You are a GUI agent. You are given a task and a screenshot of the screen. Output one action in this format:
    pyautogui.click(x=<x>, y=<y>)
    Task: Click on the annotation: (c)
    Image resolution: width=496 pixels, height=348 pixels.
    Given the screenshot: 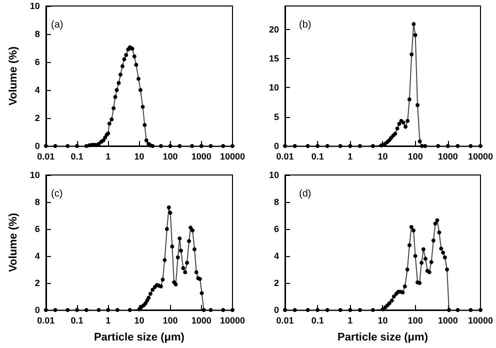 What is the action you would take?
    pyautogui.click(x=57, y=194)
    